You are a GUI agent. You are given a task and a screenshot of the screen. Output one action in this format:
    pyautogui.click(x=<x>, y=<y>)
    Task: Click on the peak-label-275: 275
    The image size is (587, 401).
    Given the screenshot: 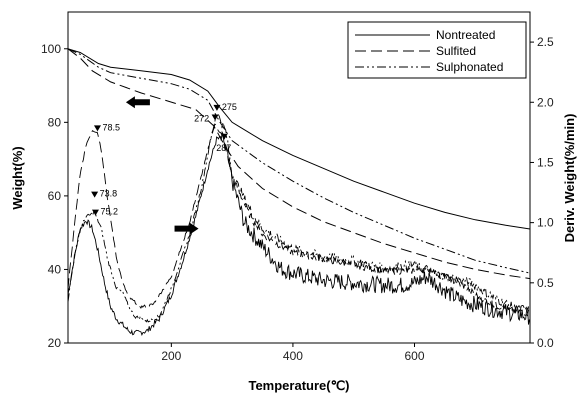 What is the action you would take?
    pyautogui.click(x=229, y=107)
    